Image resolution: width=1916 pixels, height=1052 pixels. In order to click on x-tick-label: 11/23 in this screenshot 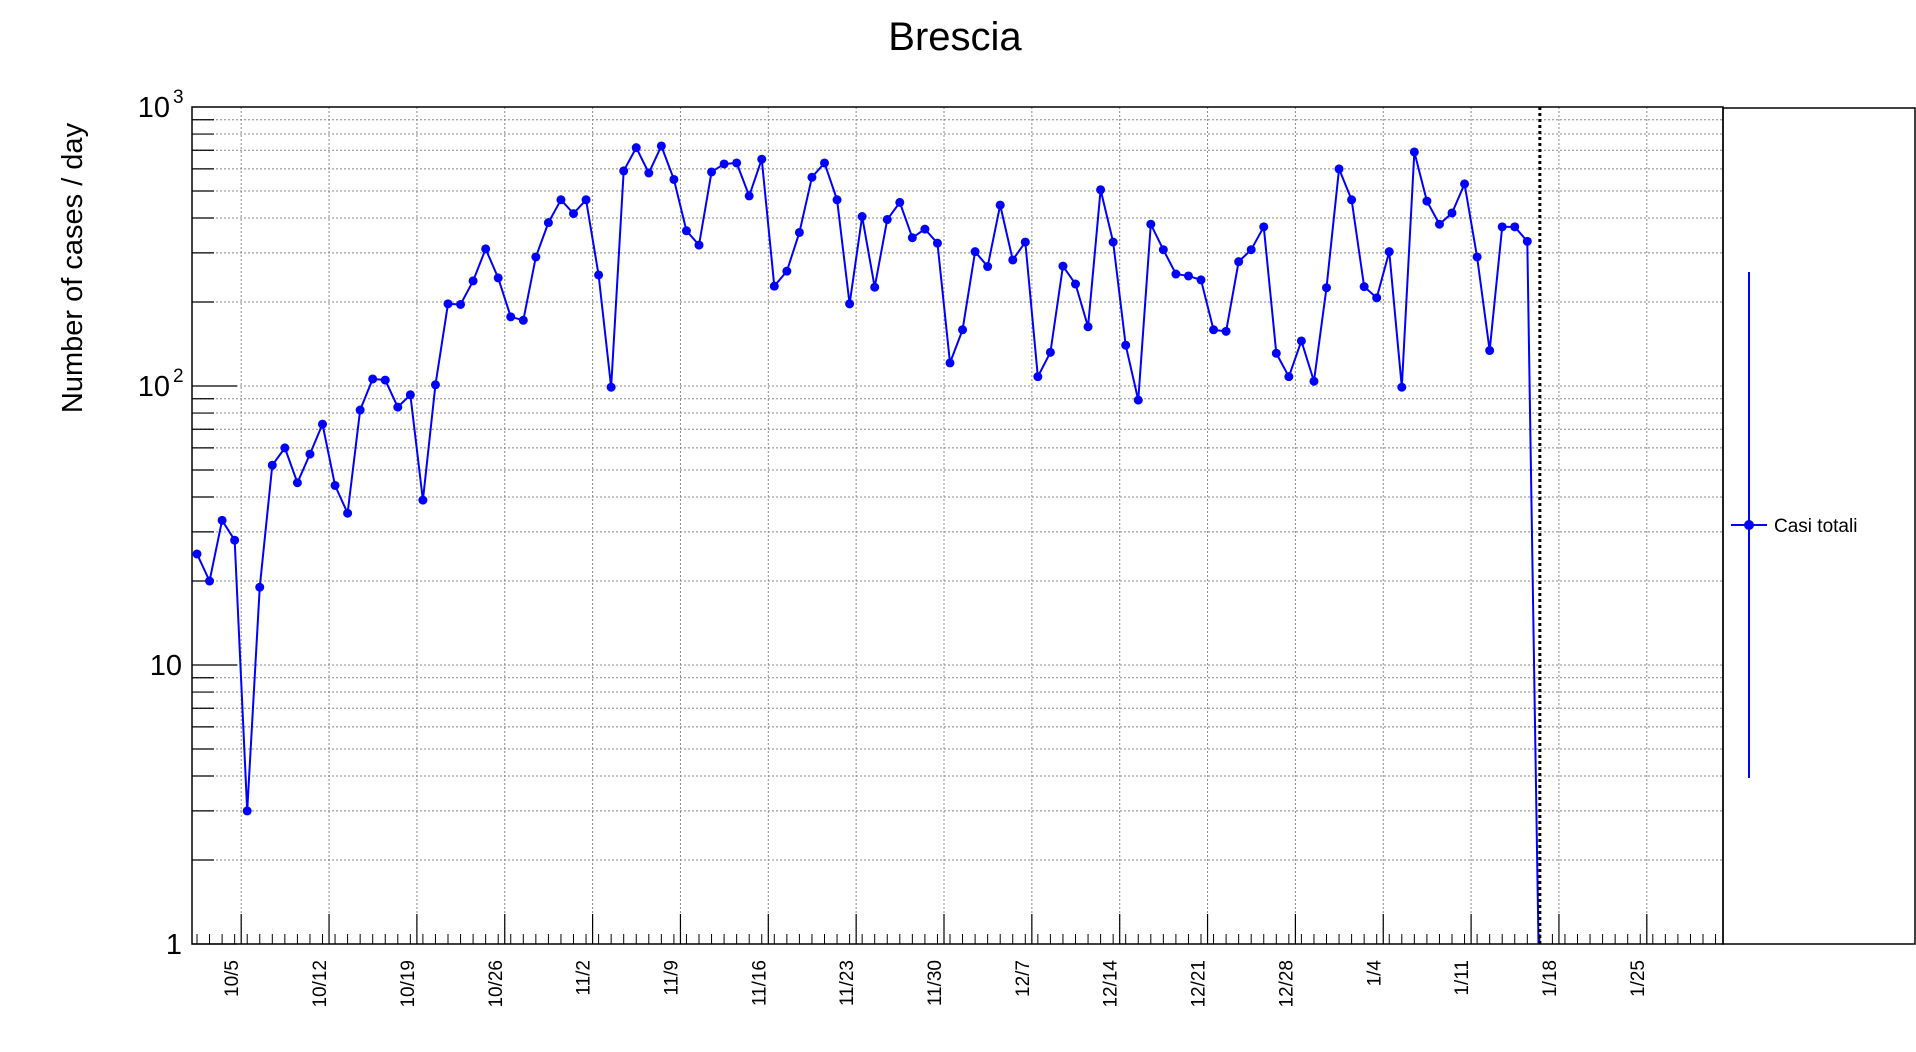, I will do `click(847, 983)`.